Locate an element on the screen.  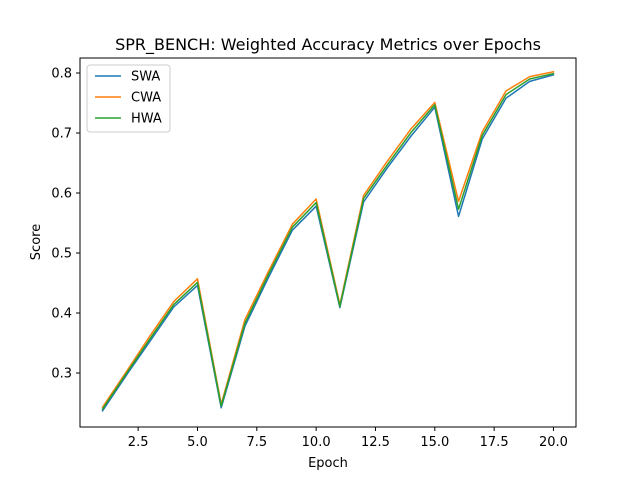
x-tick-label: 10.0 is located at coordinates (316, 442).